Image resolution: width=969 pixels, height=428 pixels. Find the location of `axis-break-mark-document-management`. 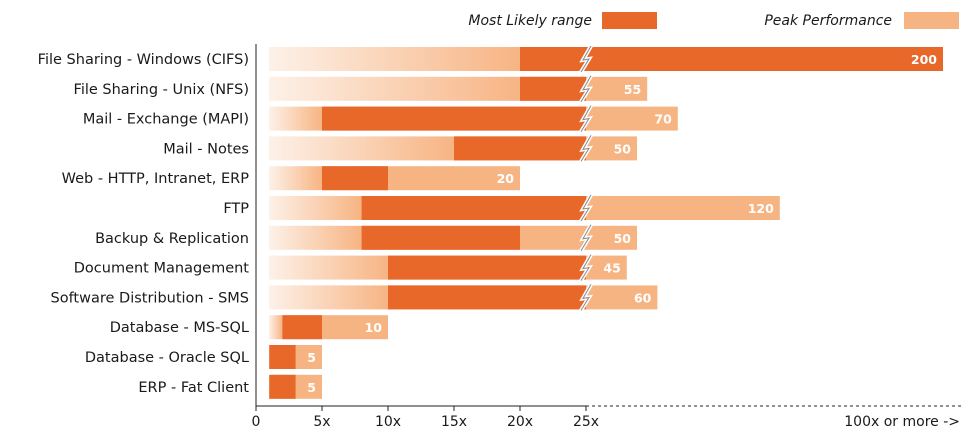

axis-break-mark-document-management is located at coordinates (586, 267).